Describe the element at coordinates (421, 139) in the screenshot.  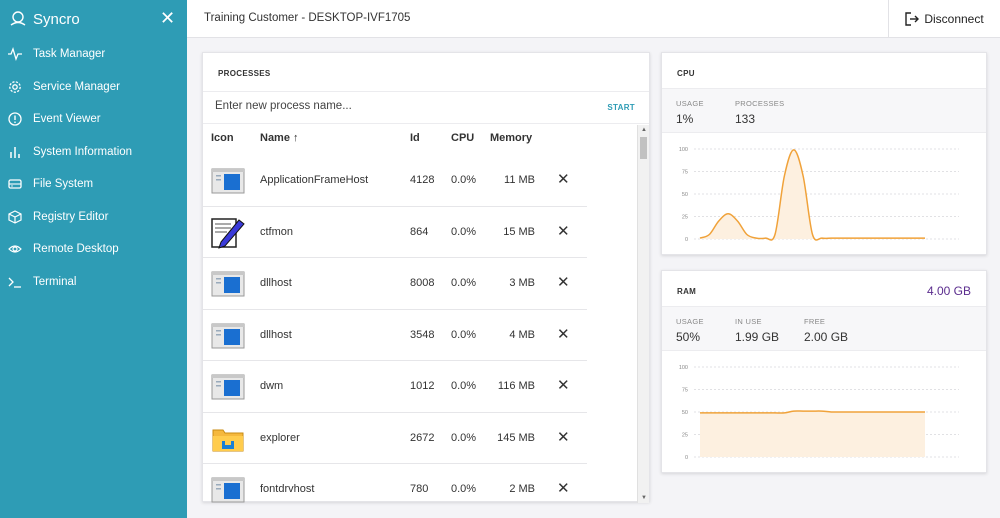
I see `table-header: Icon Name ↑ Id CPU Memory` at that location.